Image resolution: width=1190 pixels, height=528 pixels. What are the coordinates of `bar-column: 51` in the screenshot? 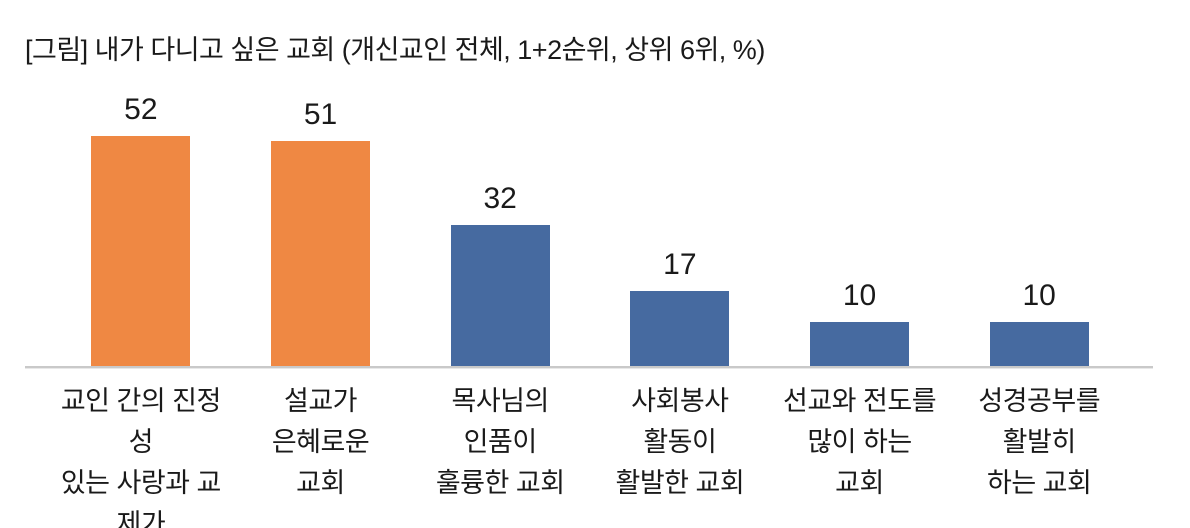 It's located at (321, 206).